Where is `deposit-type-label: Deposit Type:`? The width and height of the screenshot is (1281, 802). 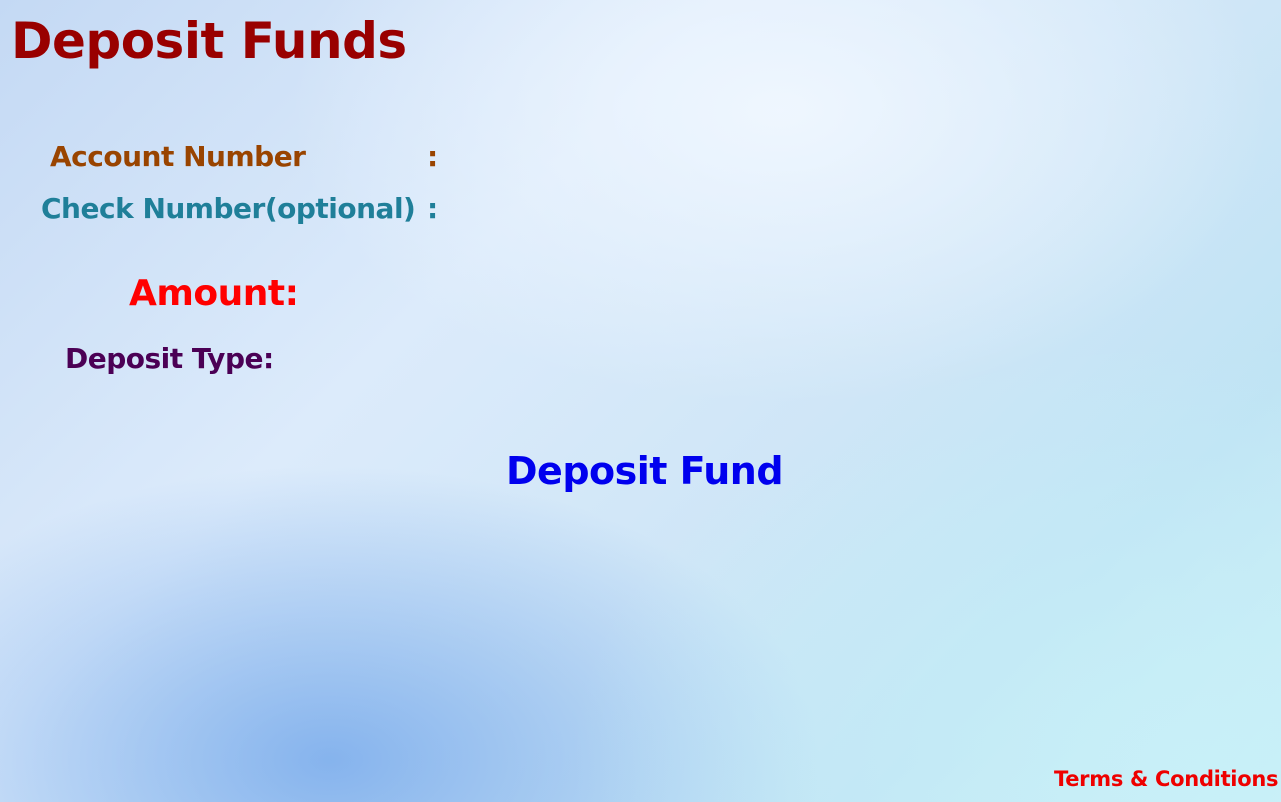
deposit-type-label: Deposit Type: is located at coordinates (169, 358).